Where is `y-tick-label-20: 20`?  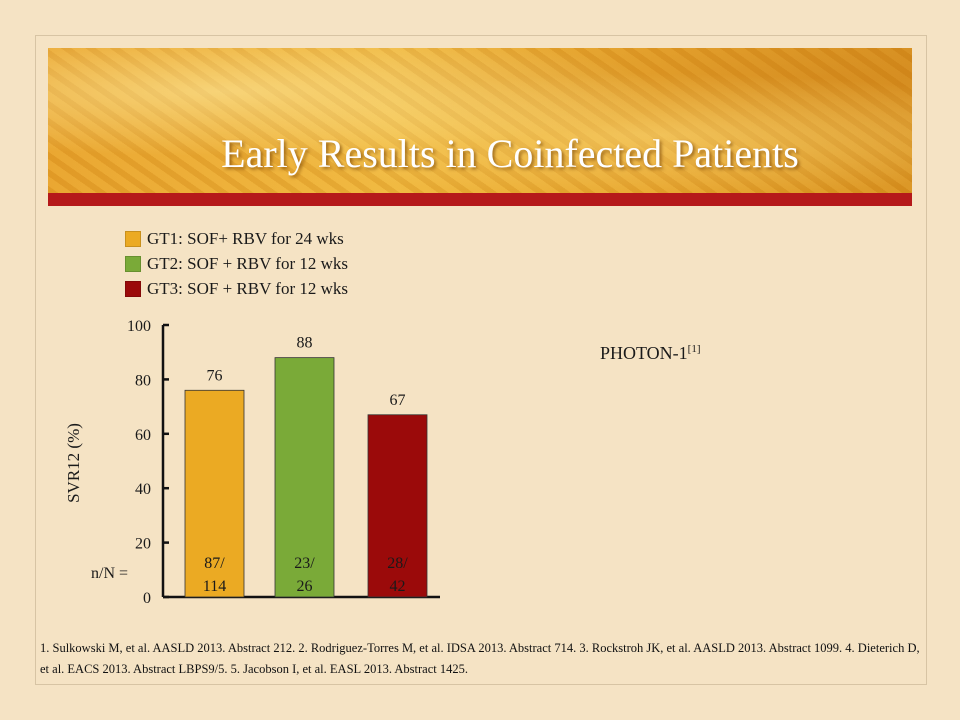 y-tick-label-20: 20 is located at coordinates (143, 544).